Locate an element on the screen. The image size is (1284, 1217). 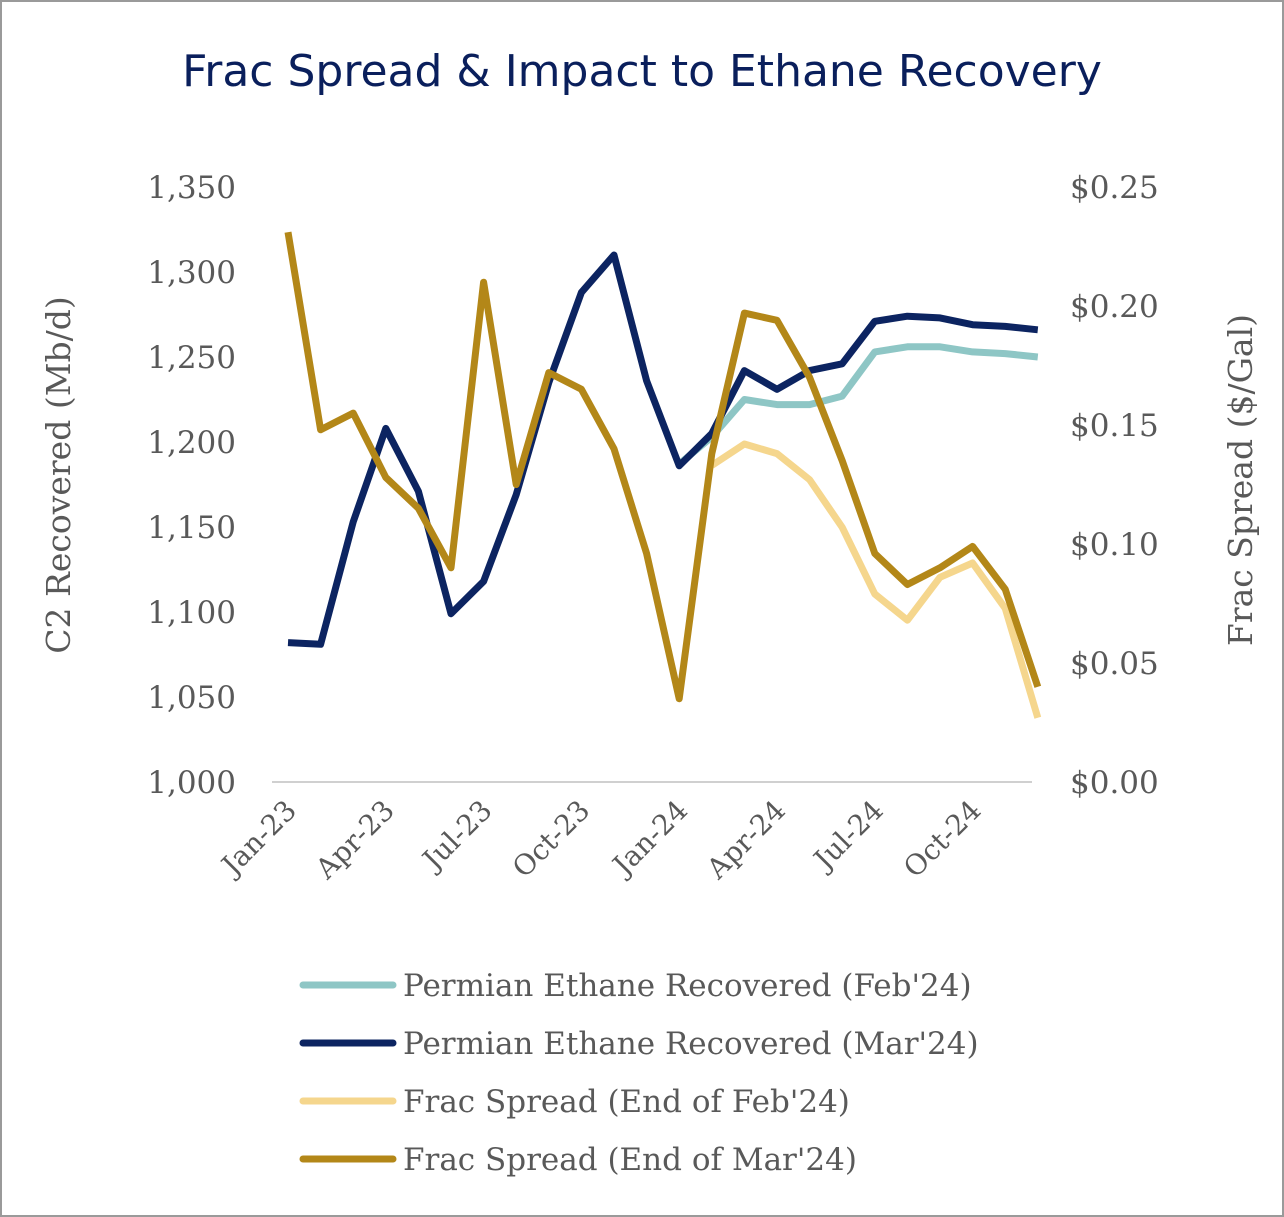
left-tick-label: 1,150 is located at coordinates (191, 528).